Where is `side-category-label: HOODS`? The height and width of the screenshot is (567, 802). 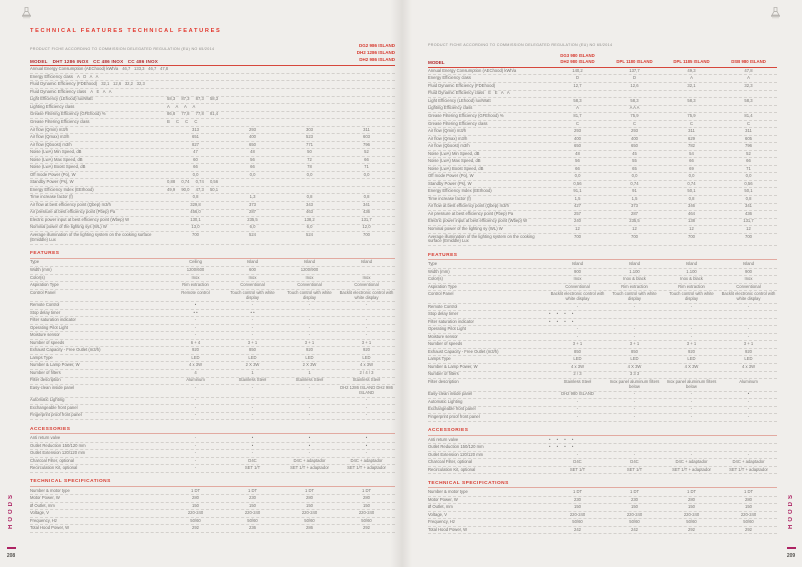
side-category-label: HOODS is located at coordinates (791, 510).